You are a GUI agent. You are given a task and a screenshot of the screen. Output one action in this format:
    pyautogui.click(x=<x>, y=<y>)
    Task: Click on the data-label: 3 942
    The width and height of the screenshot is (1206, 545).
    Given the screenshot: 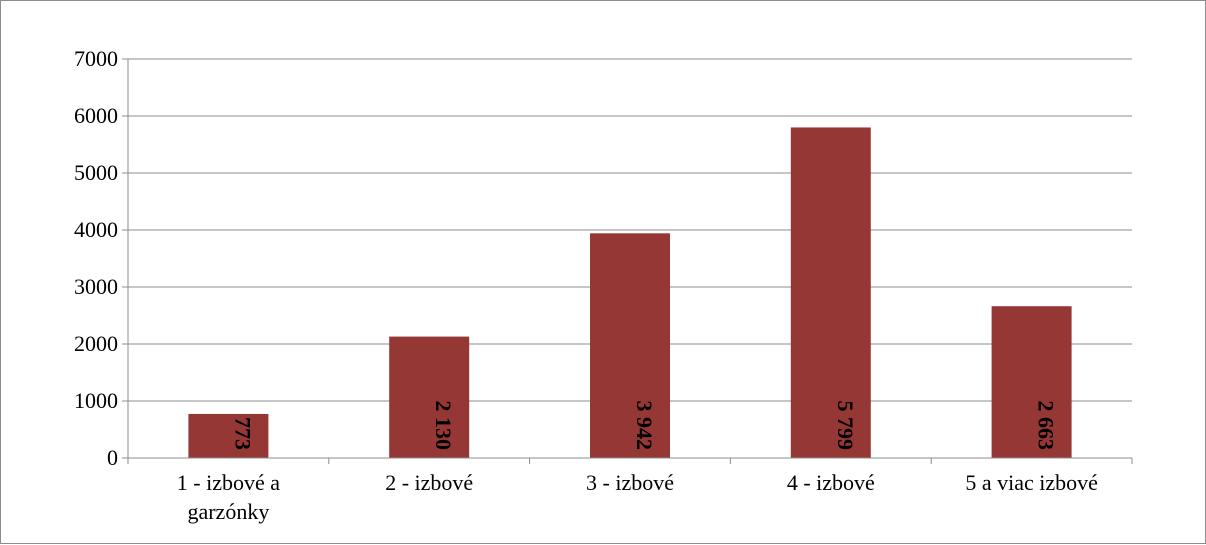 What is the action you would take?
    pyautogui.click(x=644, y=426)
    